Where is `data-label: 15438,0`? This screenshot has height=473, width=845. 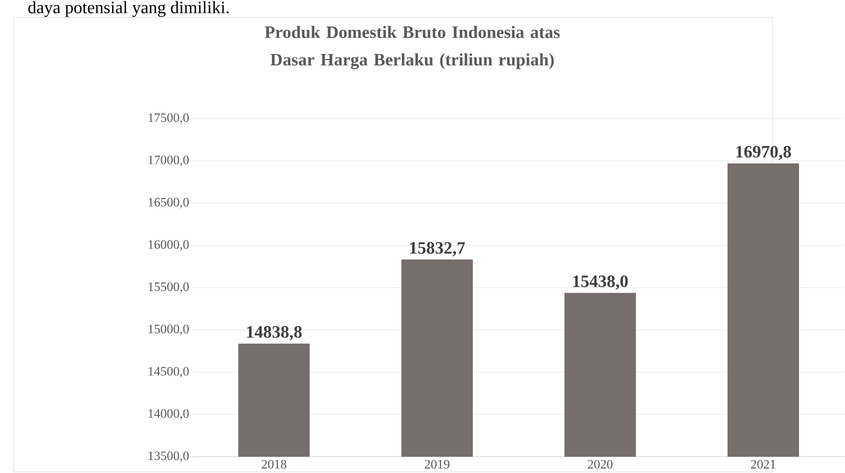 data-label: 15438,0 is located at coordinates (600, 283).